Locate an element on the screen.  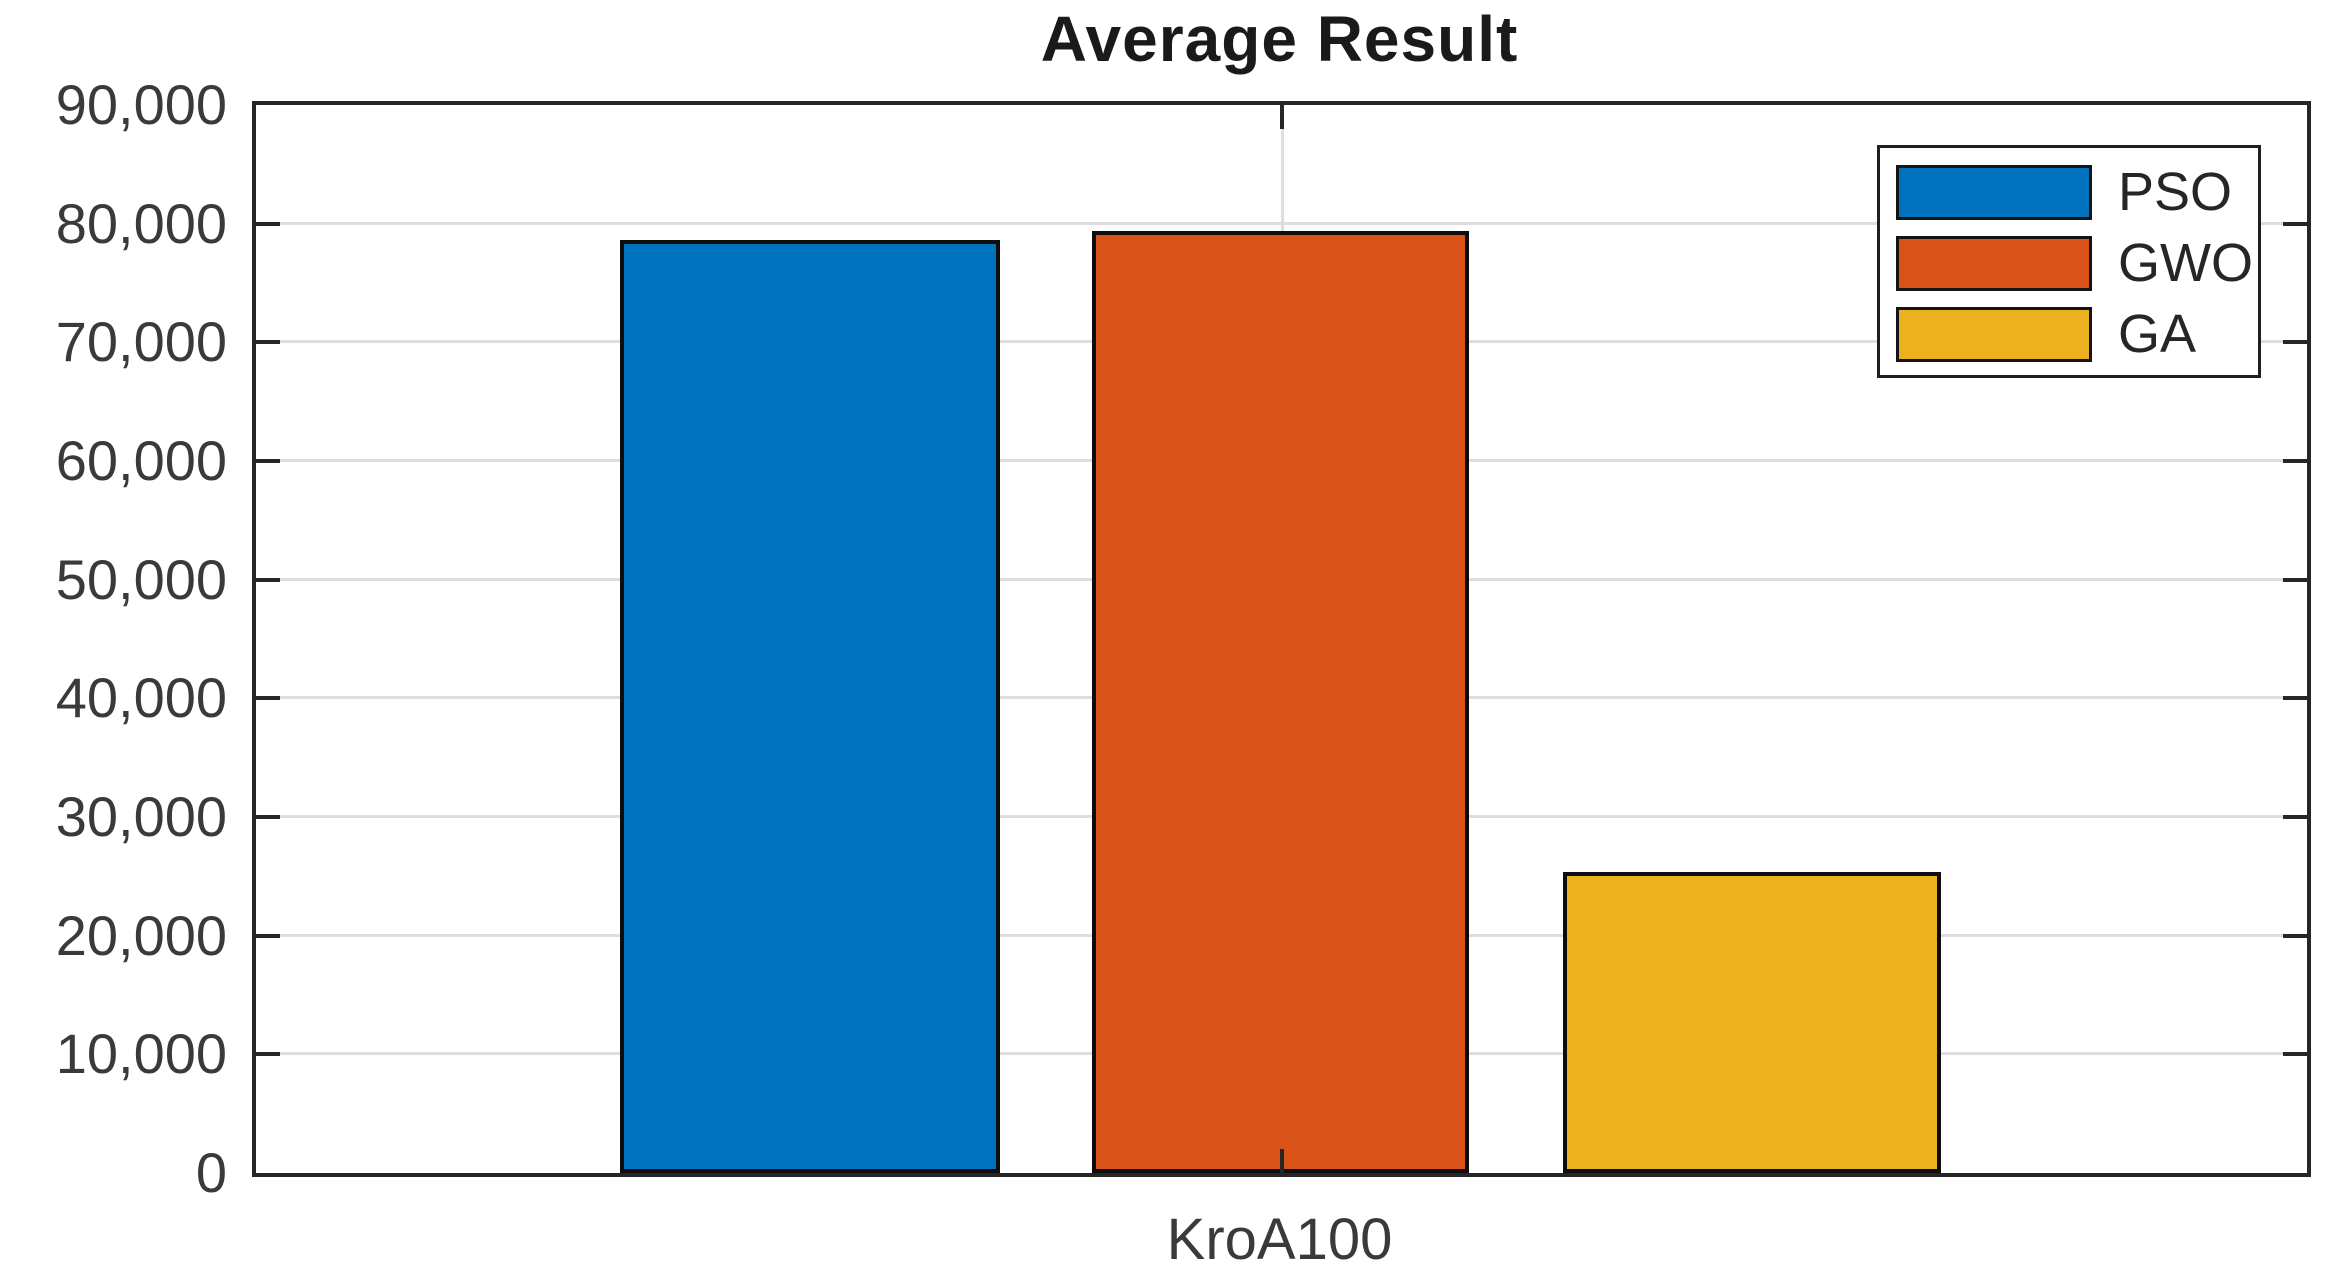
legend-swatch-gwo is located at coordinates (1994, 263).